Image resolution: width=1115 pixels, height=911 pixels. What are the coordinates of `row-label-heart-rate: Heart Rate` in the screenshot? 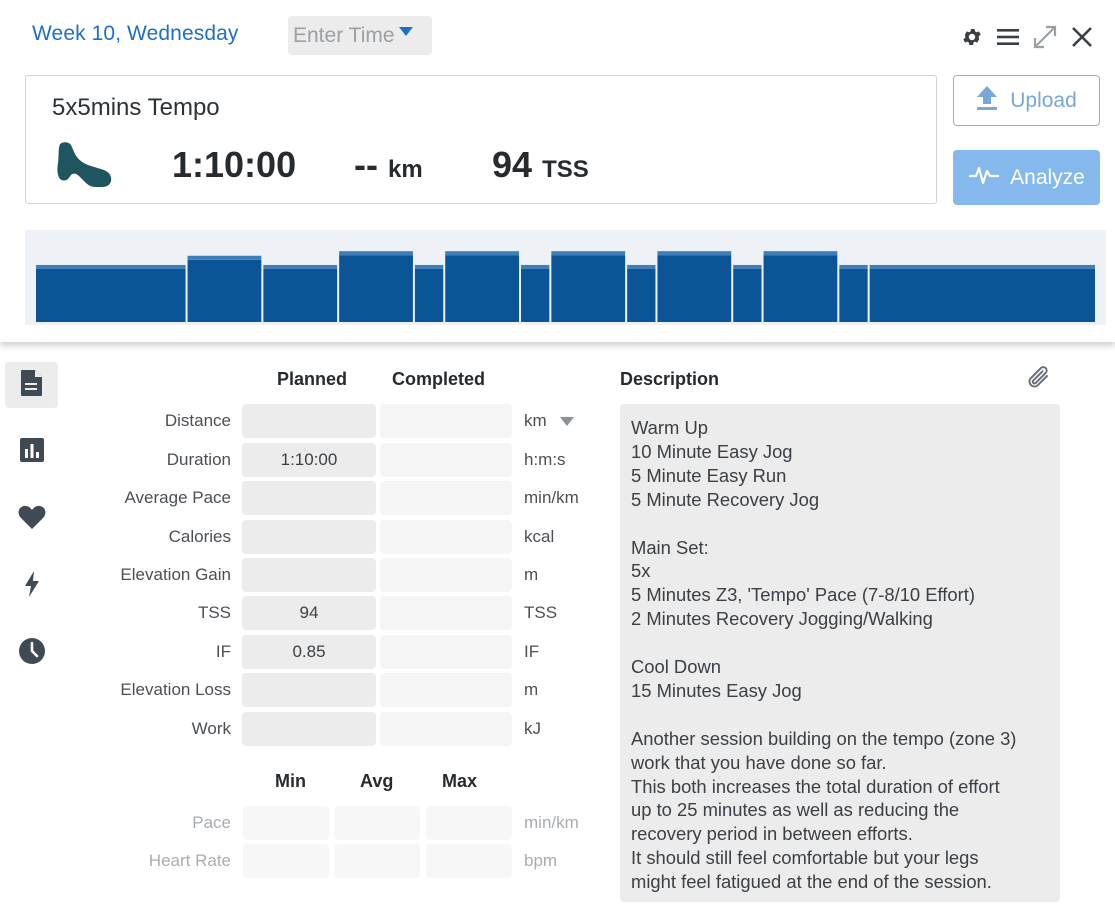 It's located at (189, 860).